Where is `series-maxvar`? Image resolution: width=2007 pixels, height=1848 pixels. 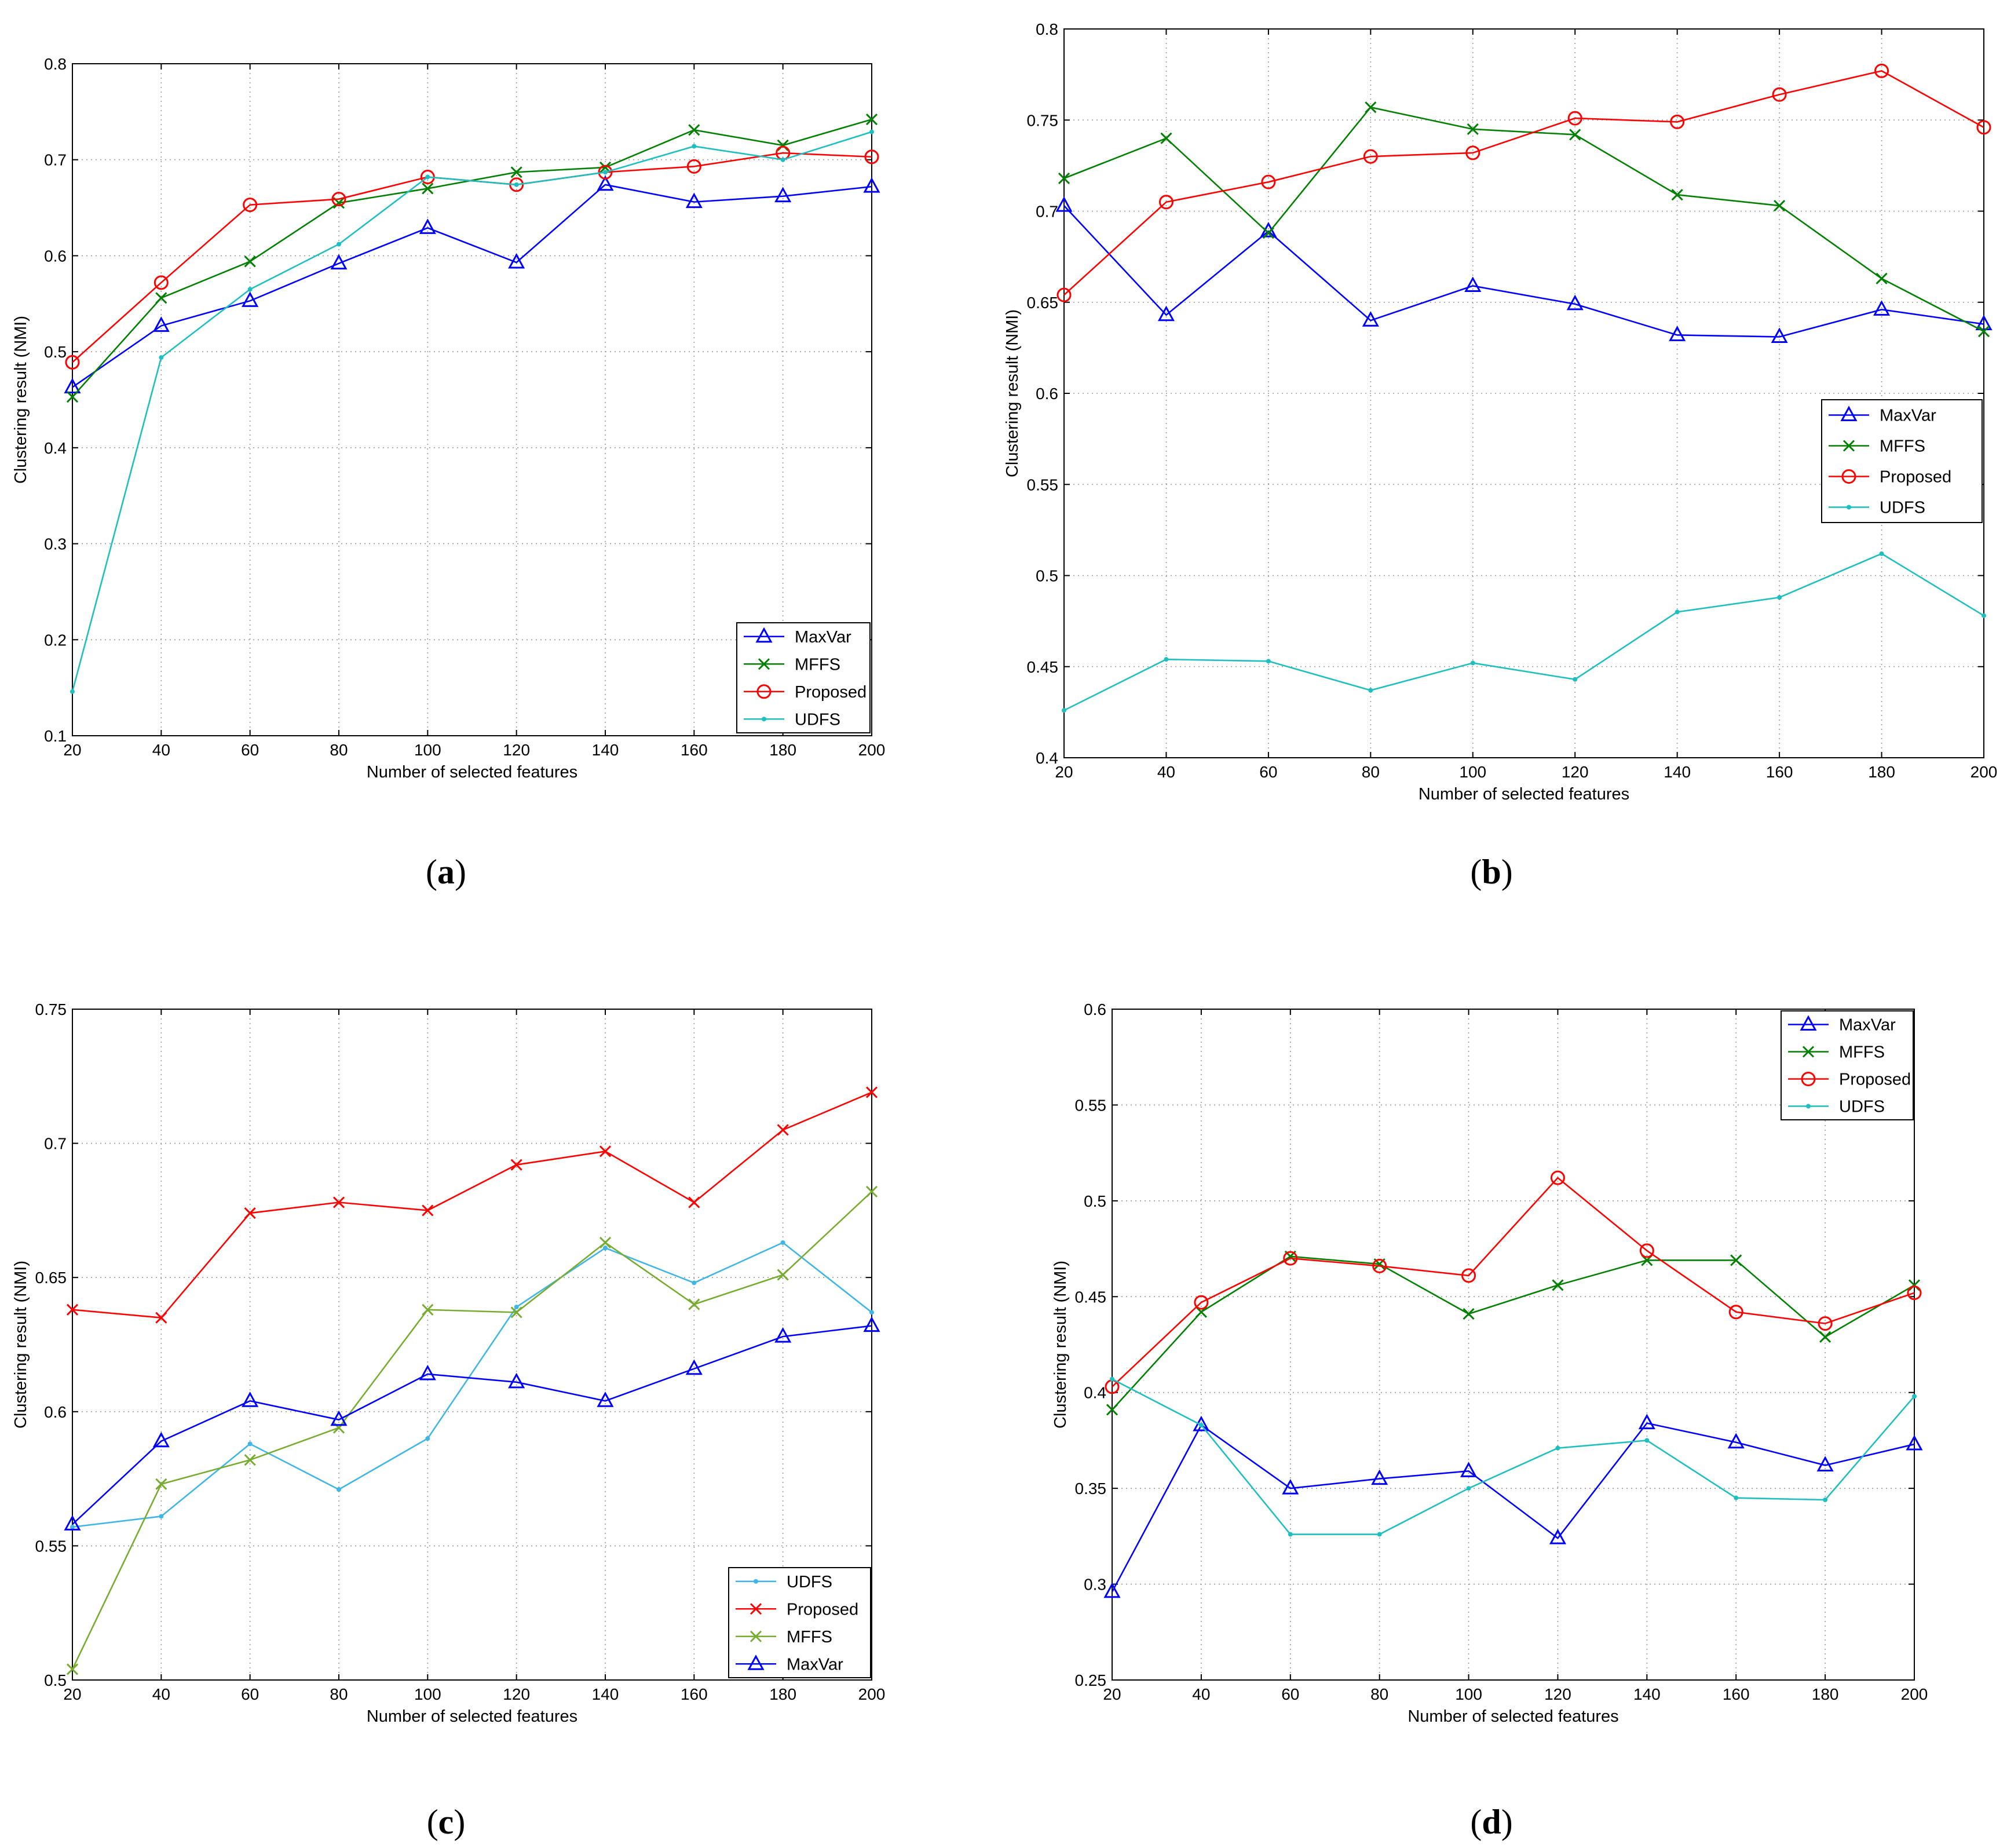
series-maxvar is located at coordinates (1524, 270).